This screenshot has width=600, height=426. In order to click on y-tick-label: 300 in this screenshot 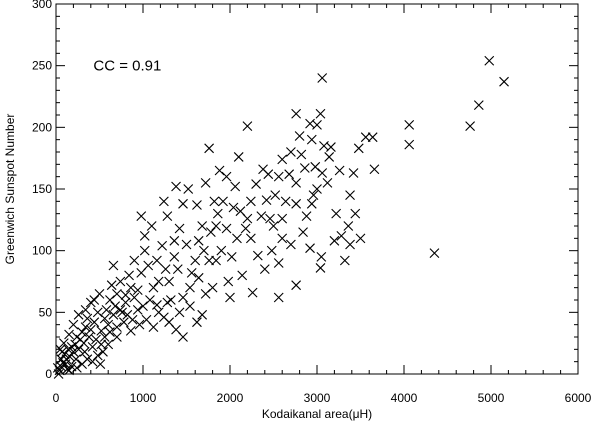, I will do `click(42, 5)`.